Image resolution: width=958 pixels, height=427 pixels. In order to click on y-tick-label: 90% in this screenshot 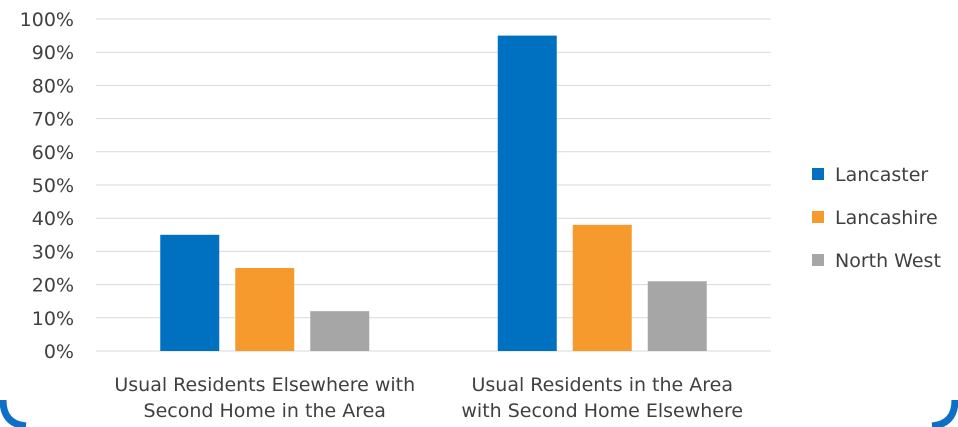, I will do `click(53, 53)`.